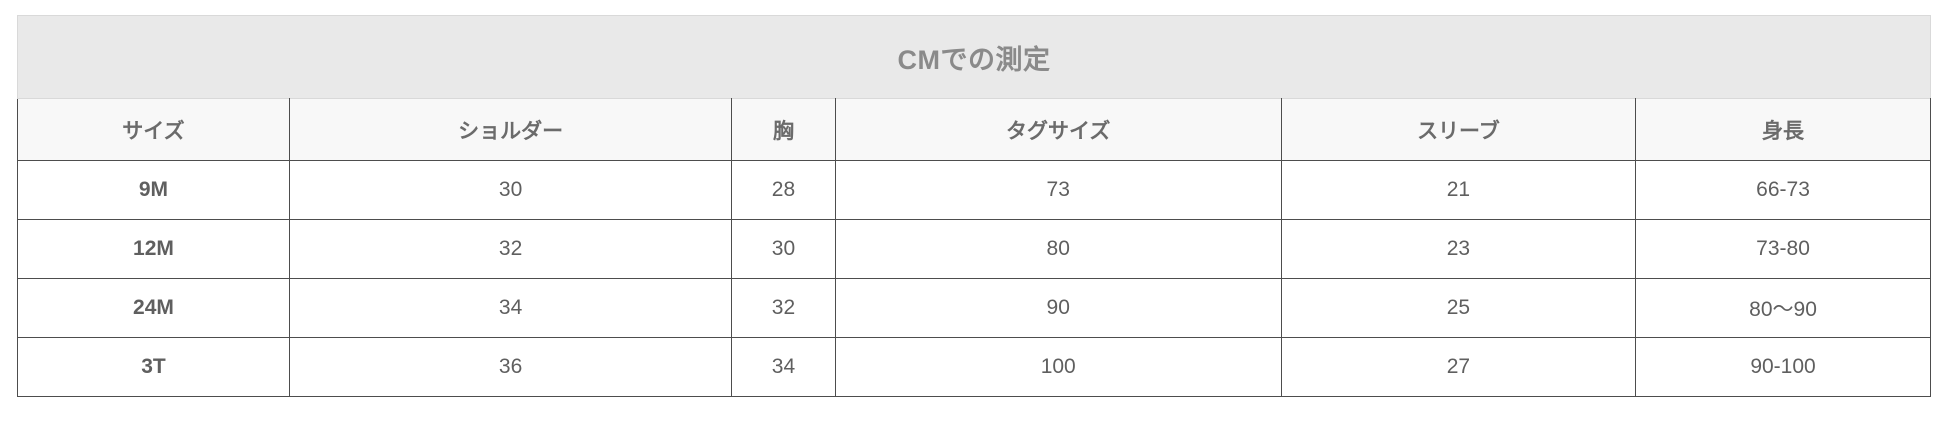  Describe the element at coordinates (1458, 308) in the screenshot. I see `table-cell: 25` at that location.